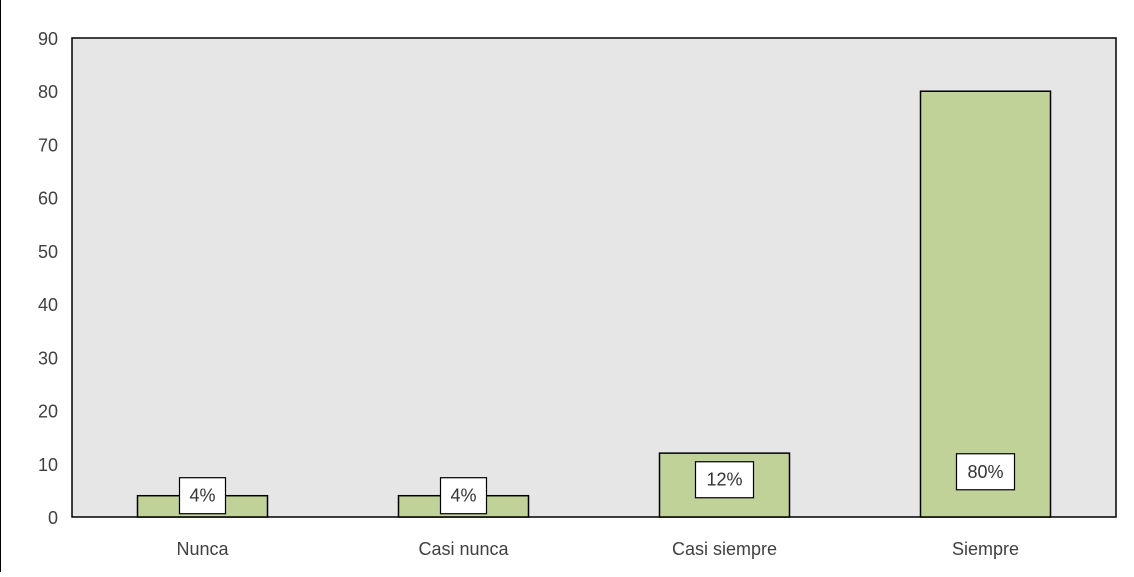 The image size is (1134, 577). Describe the element at coordinates (985, 549) in the screenshot. I see `x-tick-label: Siempre` at that location.